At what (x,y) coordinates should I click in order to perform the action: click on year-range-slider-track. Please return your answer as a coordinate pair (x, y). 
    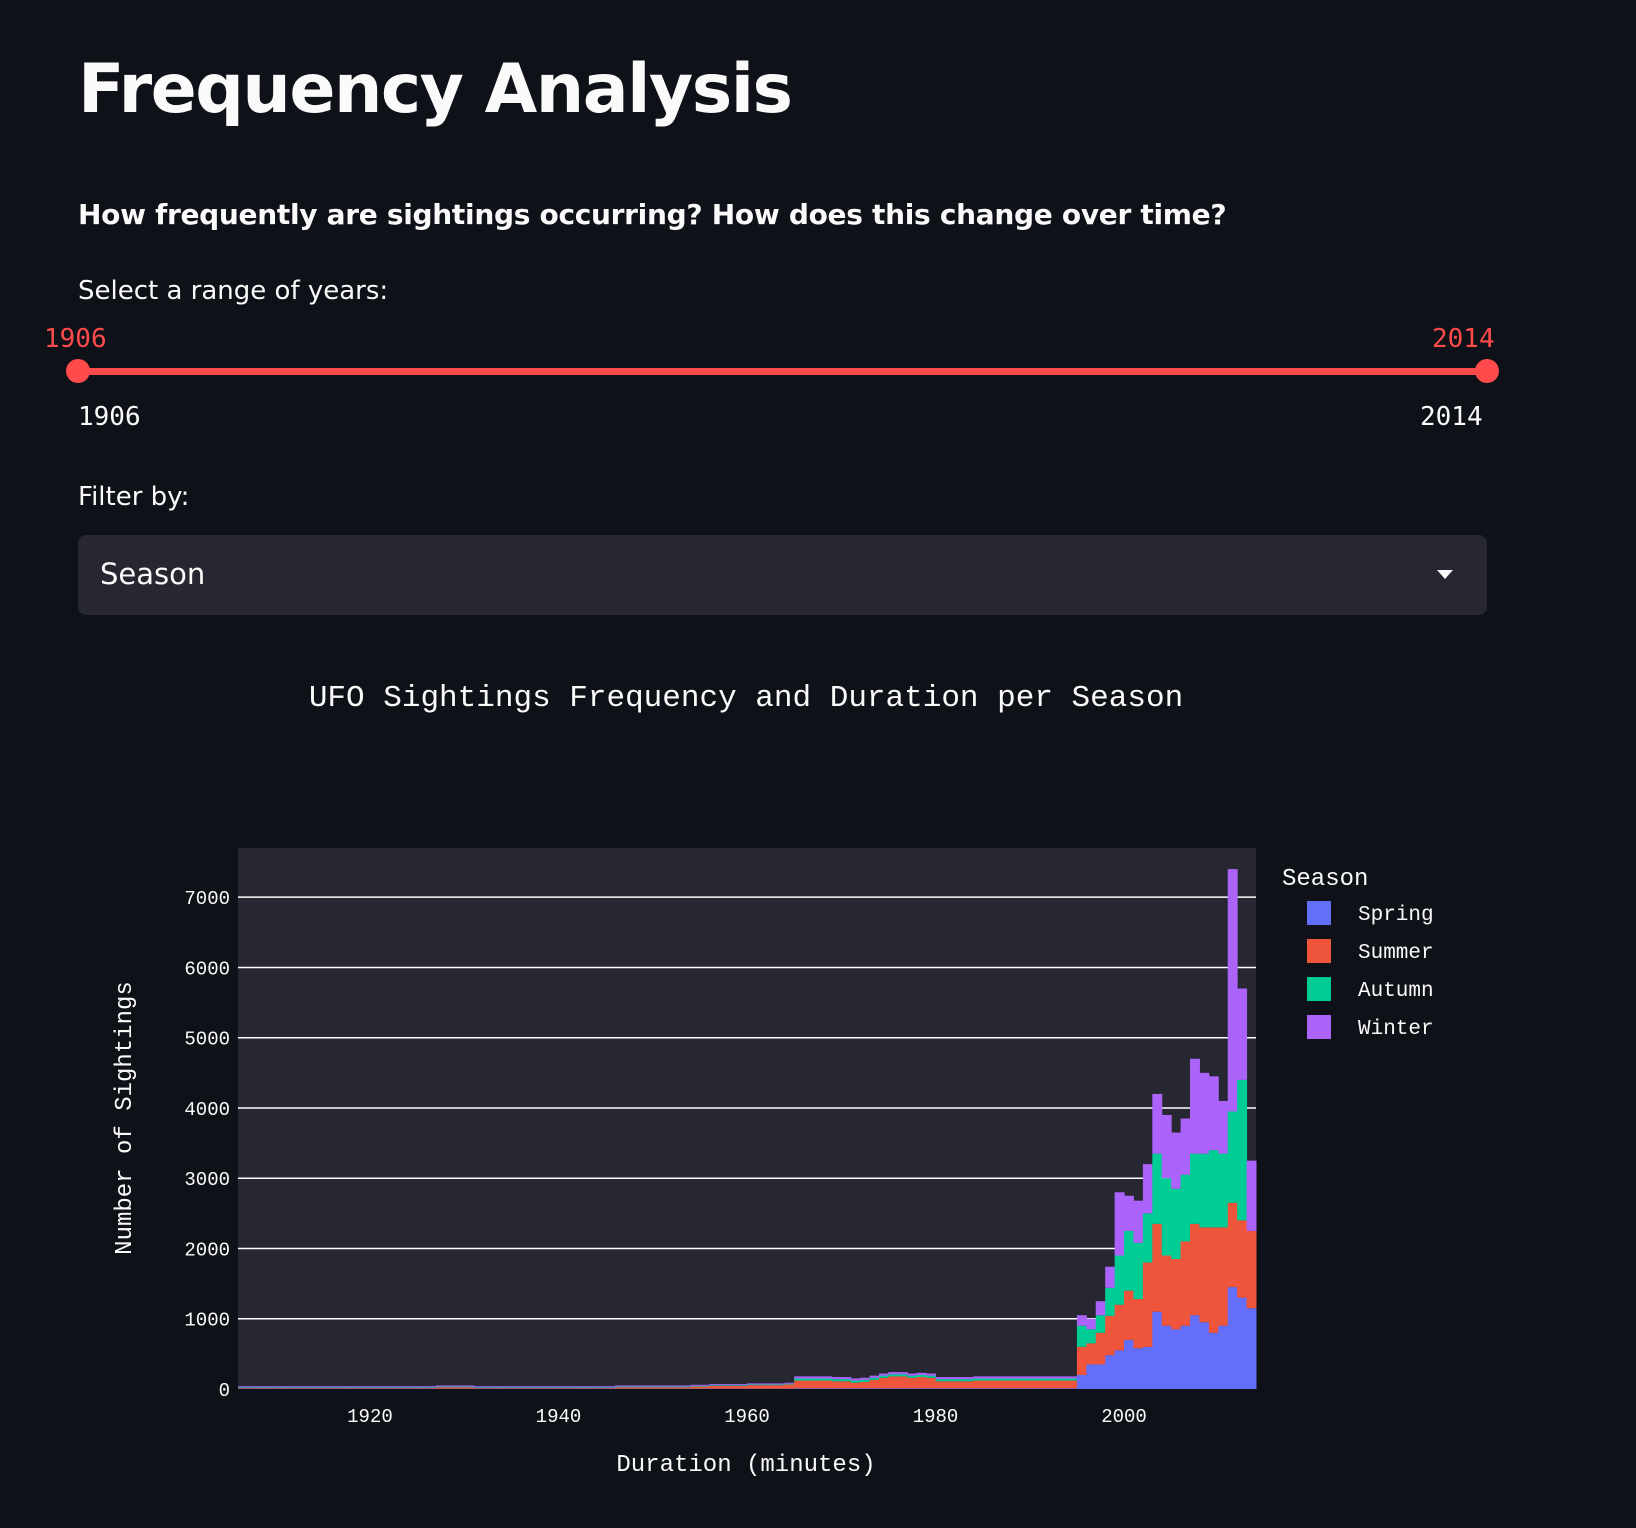
    Looking at the image, I should click on (782, 371).